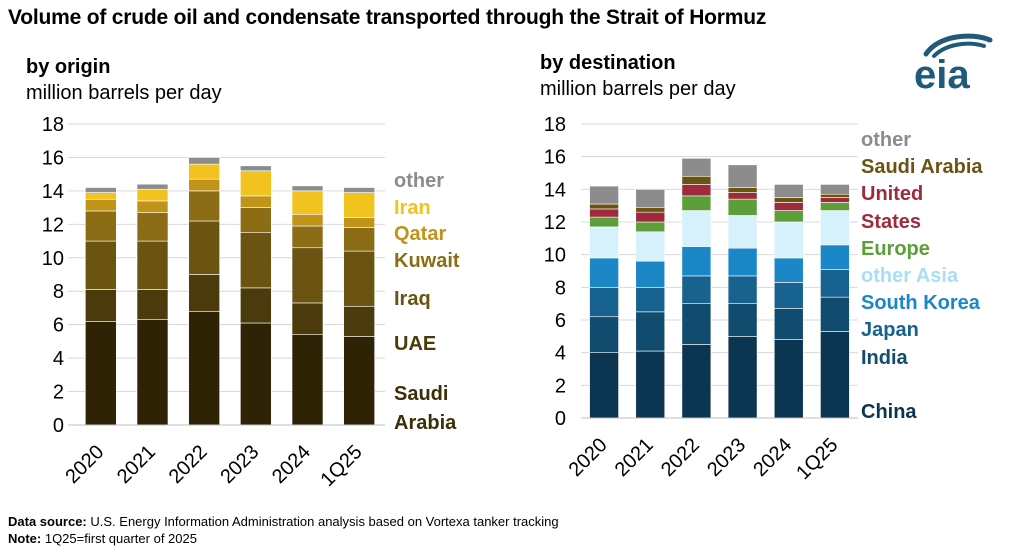 This screenshot has width=1019, height=558. What do you see at coordinates (817, 459) in the screenshot?
I see `destination-x-tick-label-1q25: 1Q25` at bounding box center [817, 459].